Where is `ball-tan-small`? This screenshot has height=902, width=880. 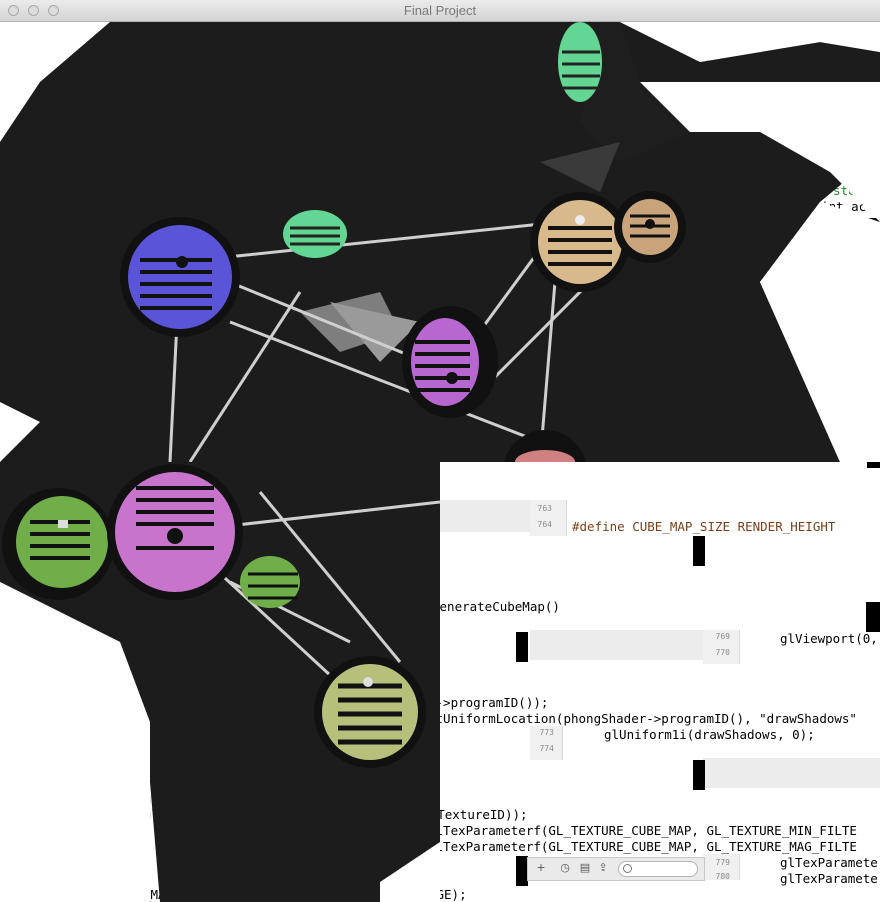 ball-tan-small is located at coordinates (650, 227).